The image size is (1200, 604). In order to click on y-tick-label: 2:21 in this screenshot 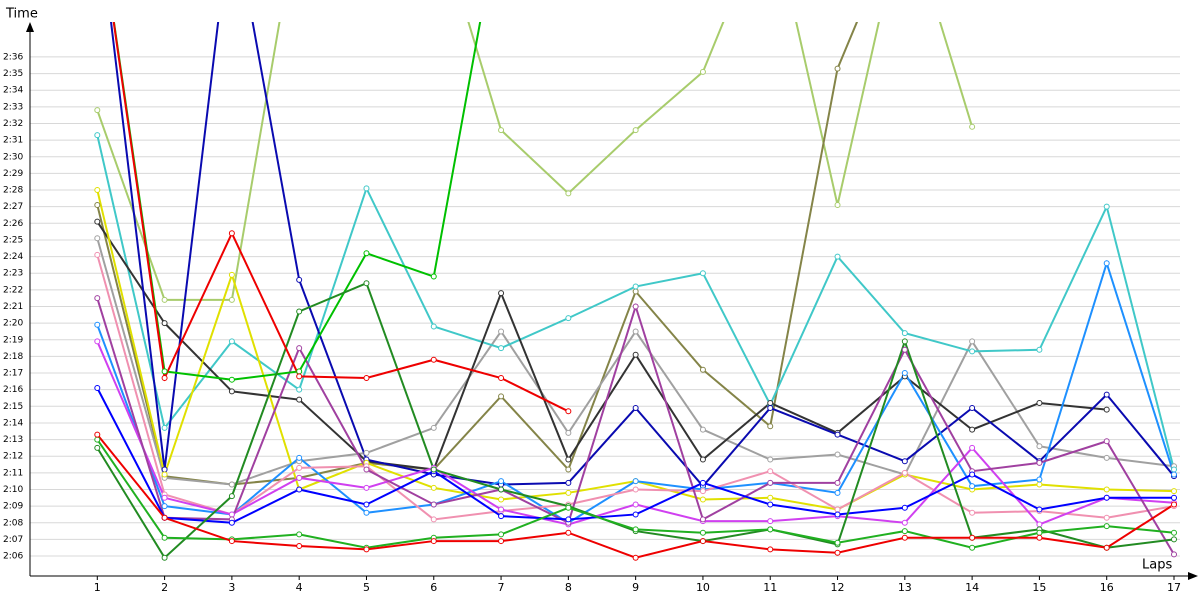, I will do `click(13, 307)`.